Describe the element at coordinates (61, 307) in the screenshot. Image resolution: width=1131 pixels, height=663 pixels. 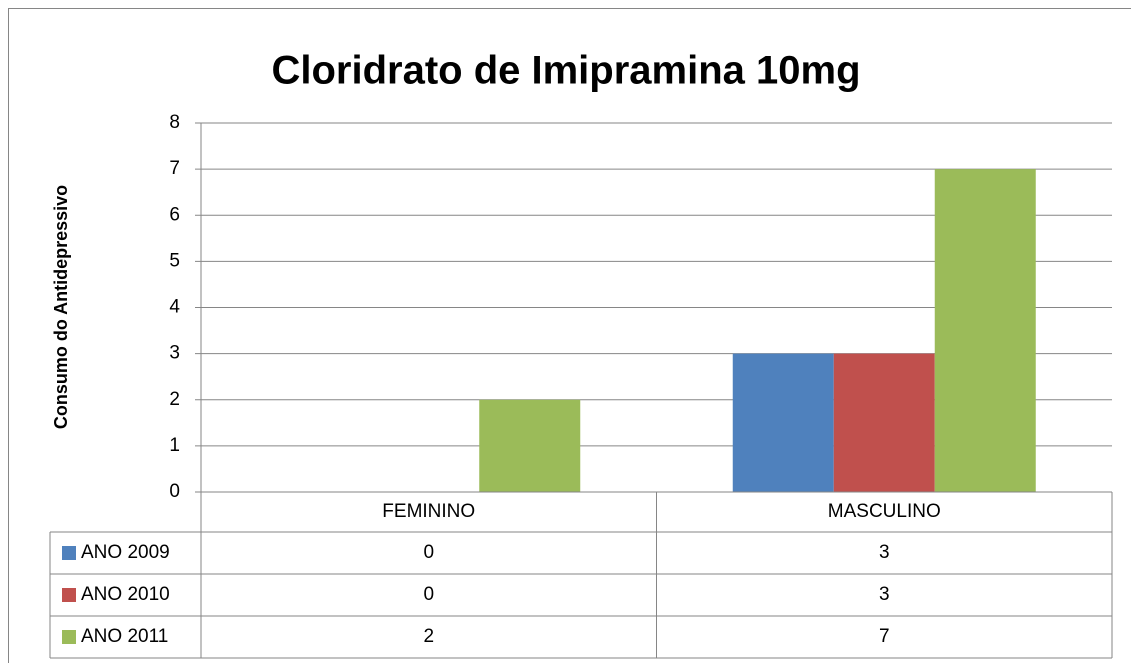
I see `y-axis-label: Consumo do Antidepressivo` at that location.